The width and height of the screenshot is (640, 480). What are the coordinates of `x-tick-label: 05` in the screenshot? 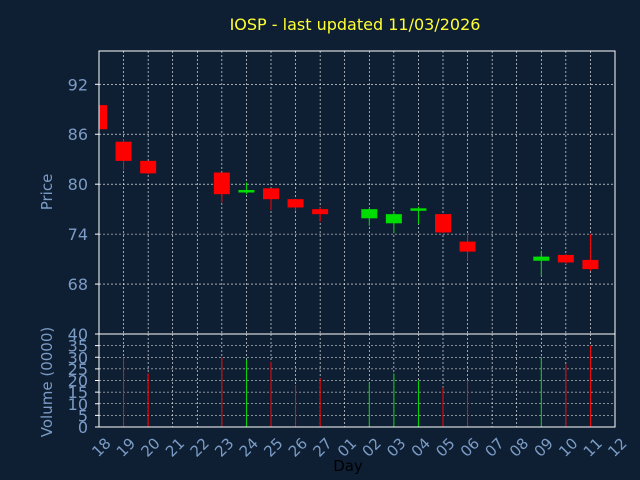 It's located at (445, 447).